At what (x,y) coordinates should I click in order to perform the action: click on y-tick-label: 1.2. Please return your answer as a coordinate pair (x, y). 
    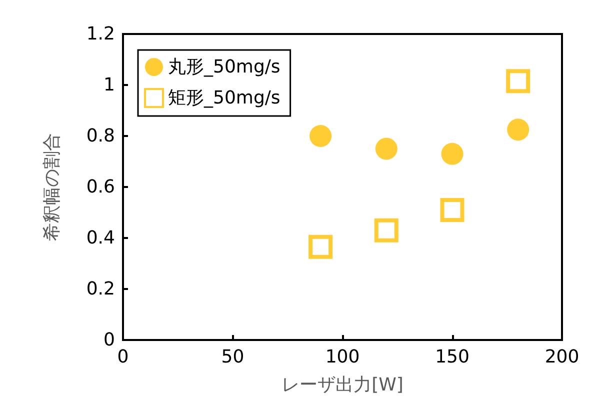
    Looking at the image, I should click on (100, 34).